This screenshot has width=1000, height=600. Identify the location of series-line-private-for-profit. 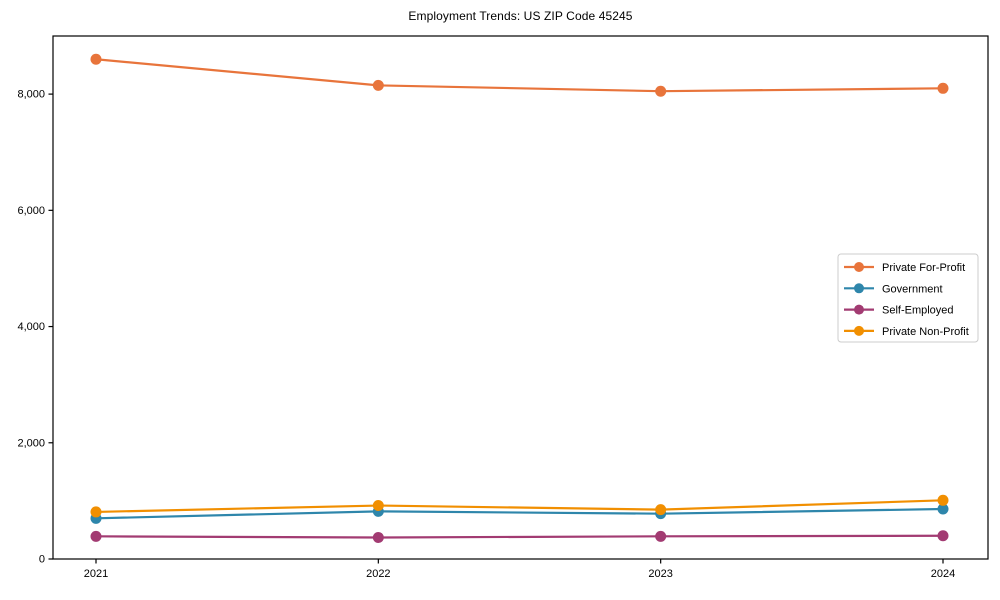
(519, 75).